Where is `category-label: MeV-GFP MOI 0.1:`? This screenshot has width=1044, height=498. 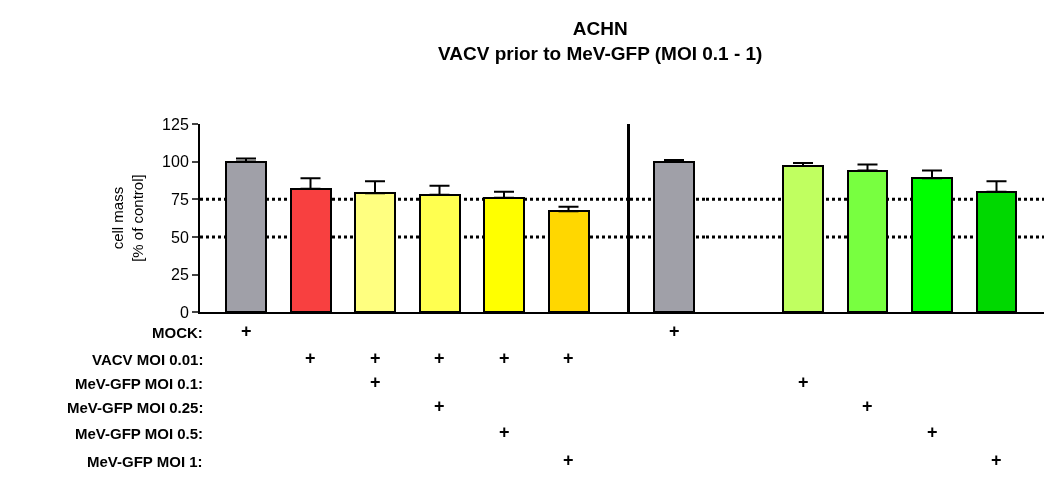
category-label: MeV-GFP MOI 0.1: is located at coordinates (139, 383).